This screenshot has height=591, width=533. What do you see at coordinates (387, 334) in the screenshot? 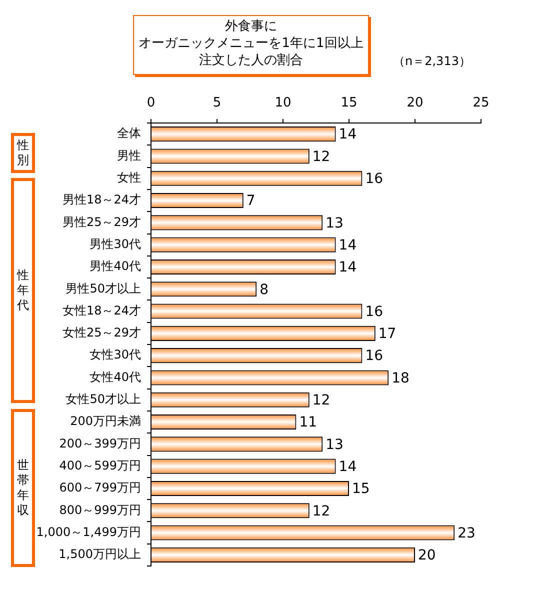
I see `data-label: 17` at bounding box center [387, 334].